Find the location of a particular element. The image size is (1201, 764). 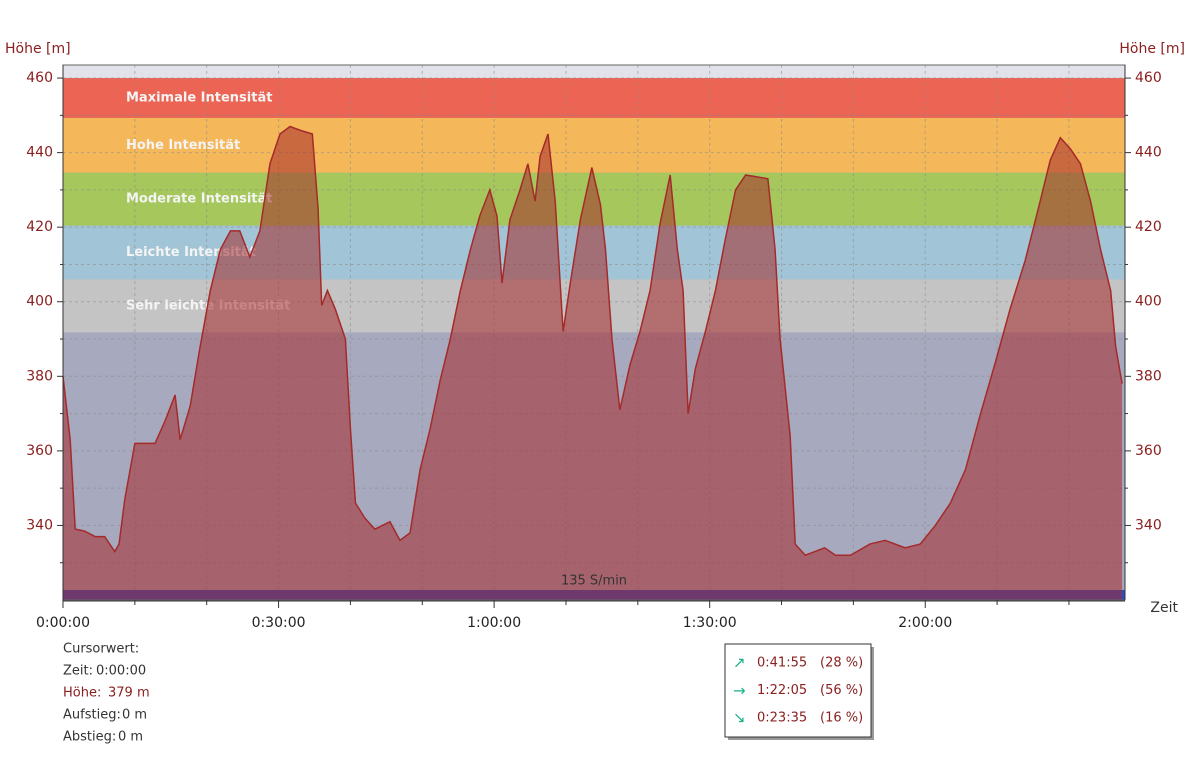

x-axis-label: Zeit is located at coordinates (1164, 608).